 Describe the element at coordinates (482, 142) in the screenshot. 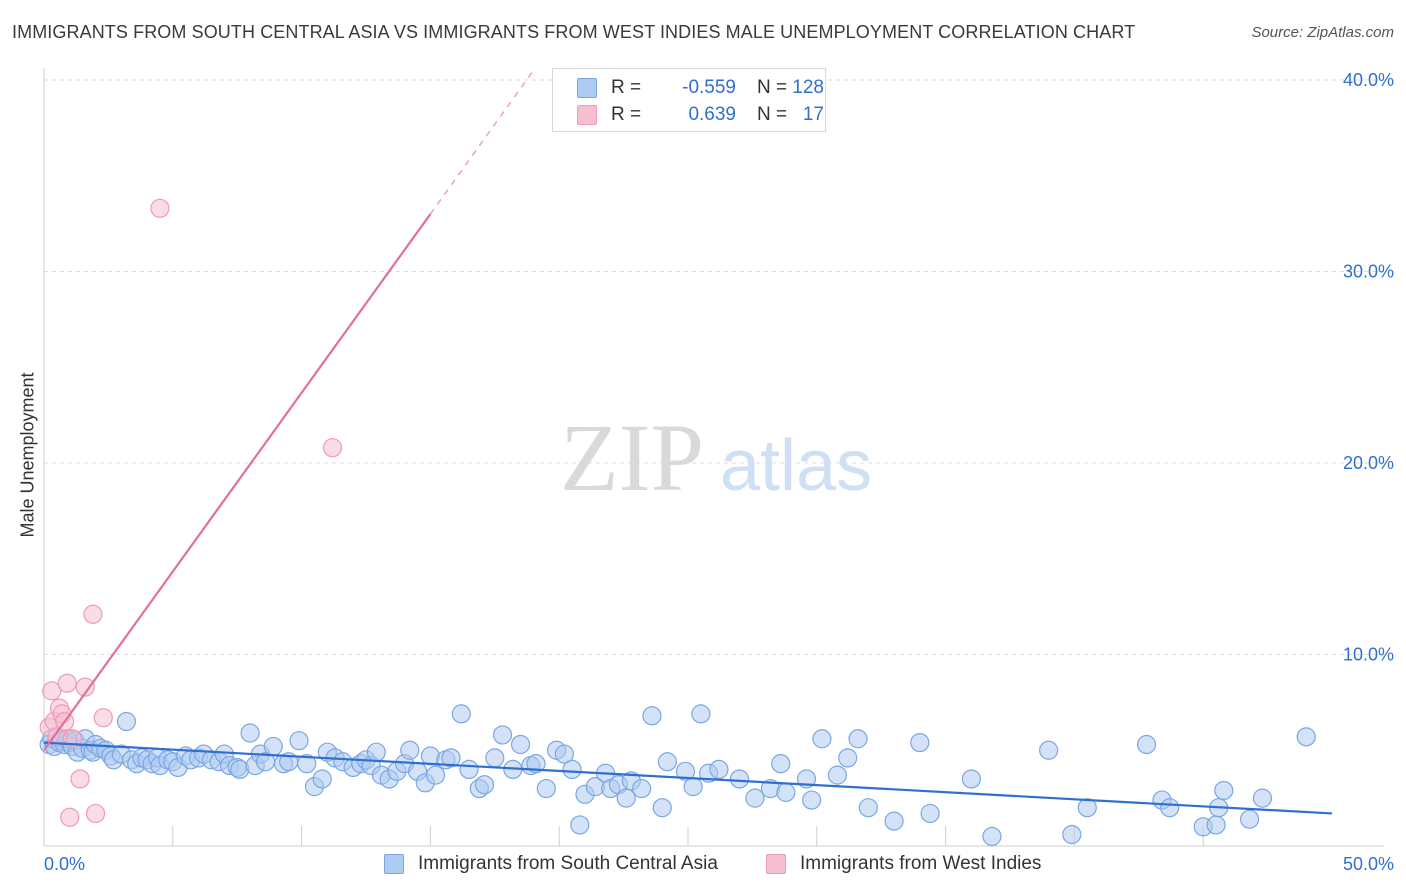

I see `trend-line-west-indies-extension` at that location.